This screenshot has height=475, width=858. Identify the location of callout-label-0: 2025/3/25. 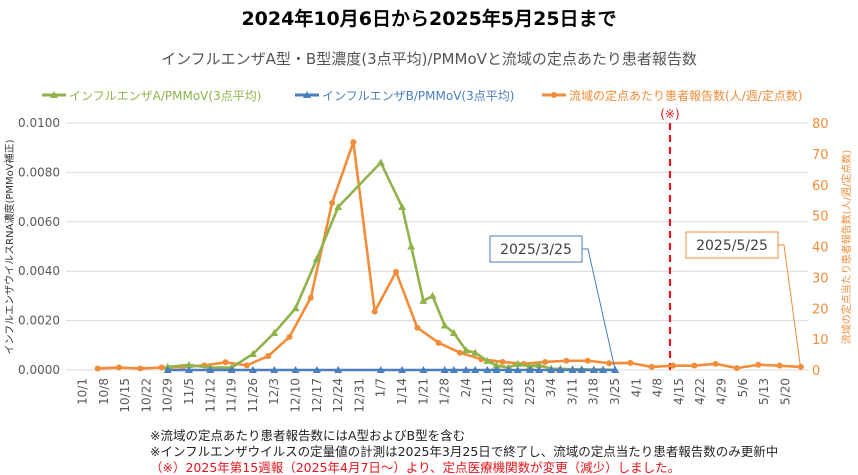
(536, 250).